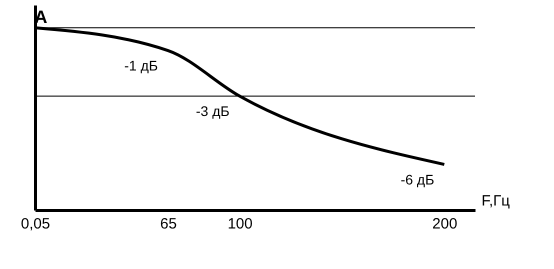 This screenshot has height=269, width=554. I want to click on data-label: -1 дБ, so click(141, 66).